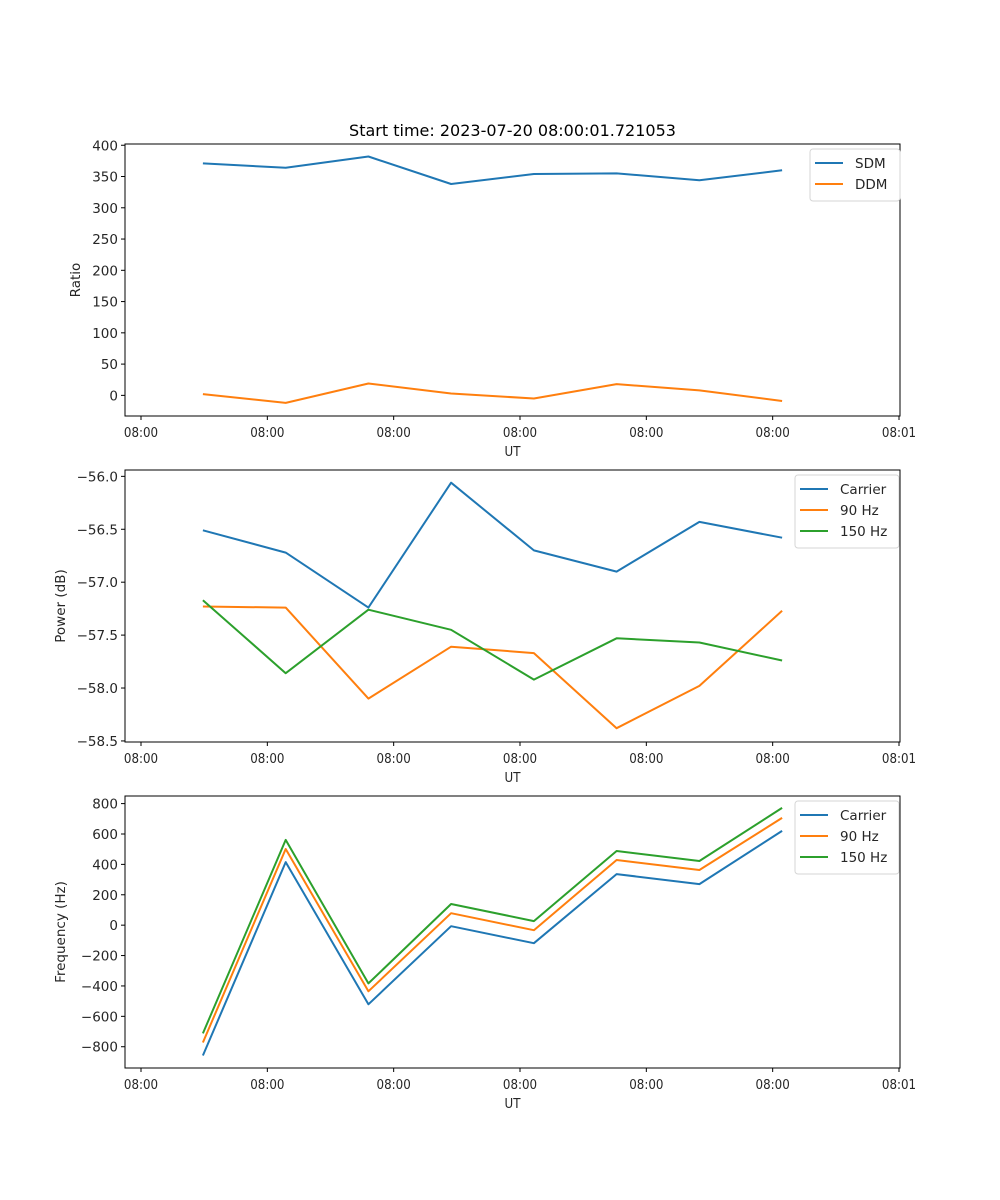 This screenshot has height=1200, width=1000. I want to click on y-tick-label: 300, so click(105, 209).